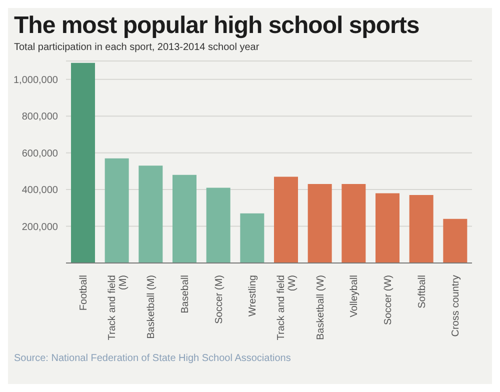 This screenshot has width=500, height=392. I want to click on y-tick-label: 1,000,000, so click(36, 80).